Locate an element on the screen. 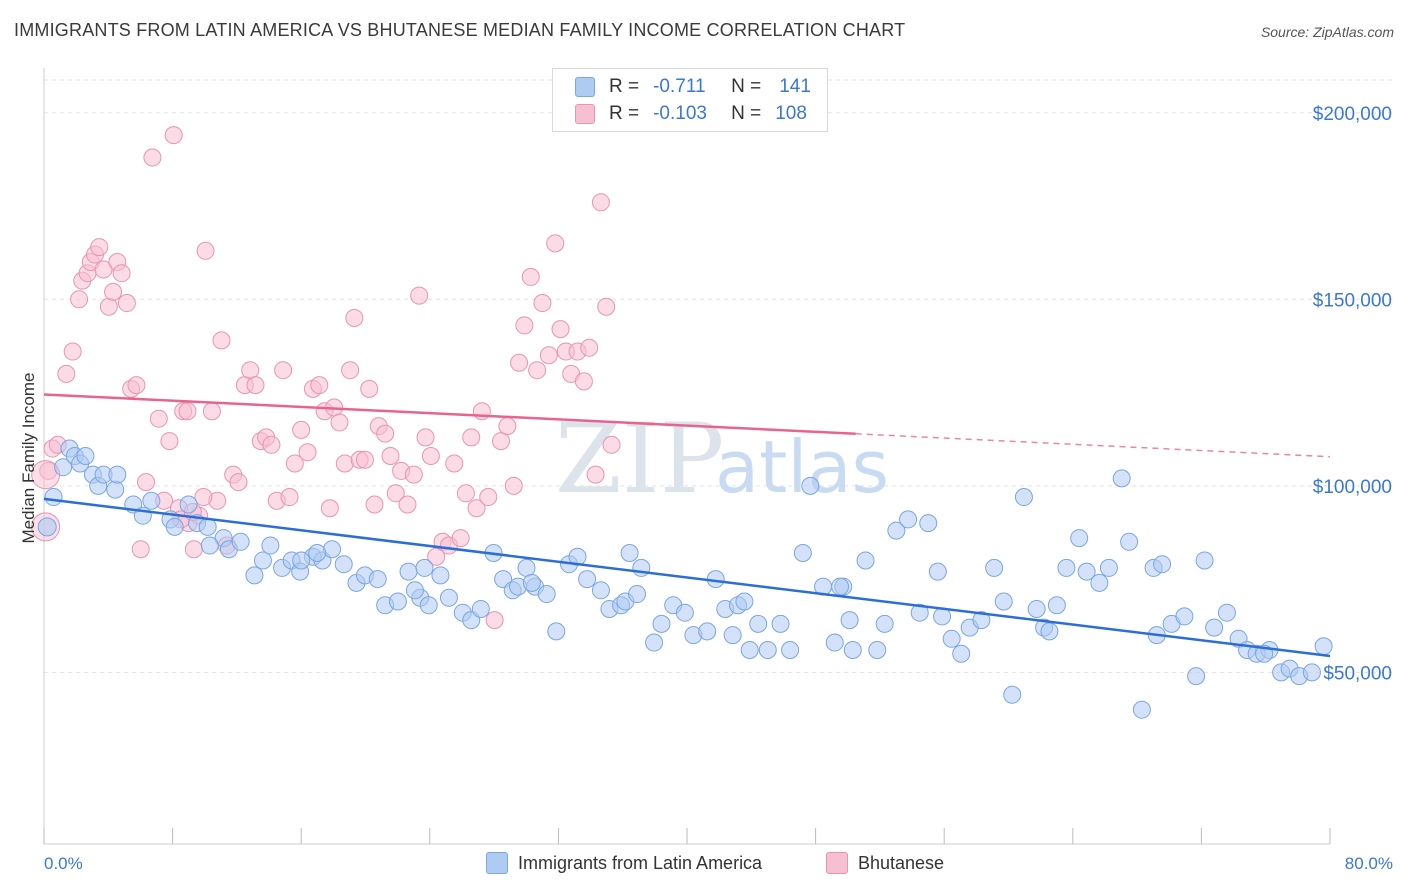  legend-r-value: -0.103 is located at coordinates (680, 113).